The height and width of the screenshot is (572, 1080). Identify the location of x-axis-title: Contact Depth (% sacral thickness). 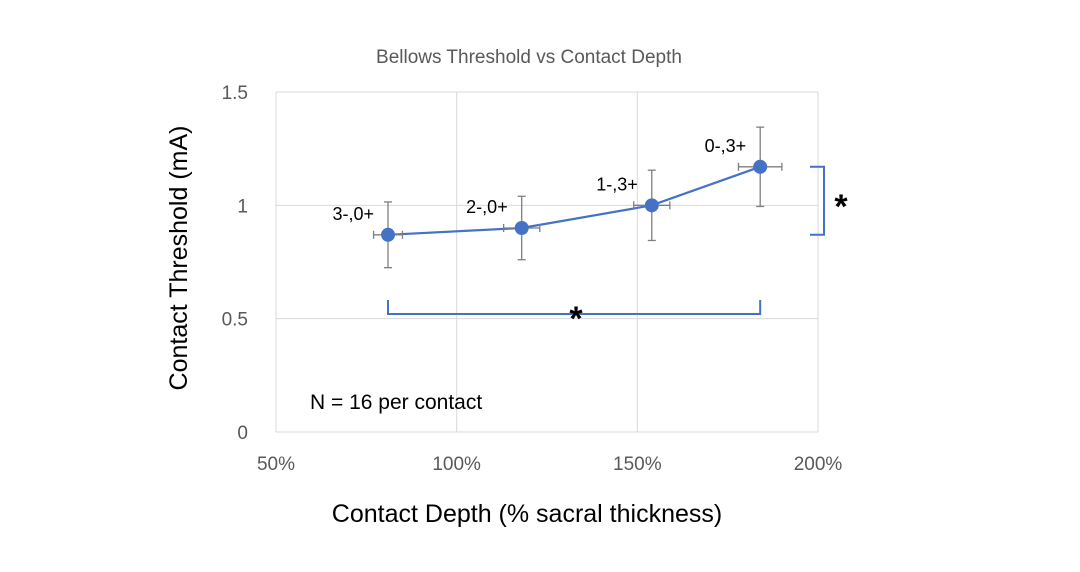
(527, 514).